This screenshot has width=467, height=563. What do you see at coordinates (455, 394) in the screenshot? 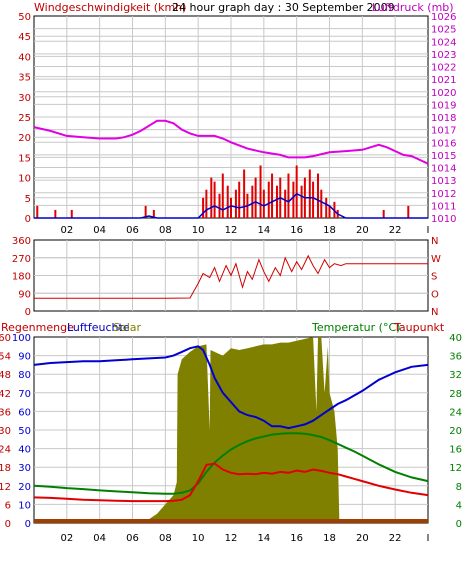
I see `temperature-axis-tick: 28` at bounding box center [455, 394].